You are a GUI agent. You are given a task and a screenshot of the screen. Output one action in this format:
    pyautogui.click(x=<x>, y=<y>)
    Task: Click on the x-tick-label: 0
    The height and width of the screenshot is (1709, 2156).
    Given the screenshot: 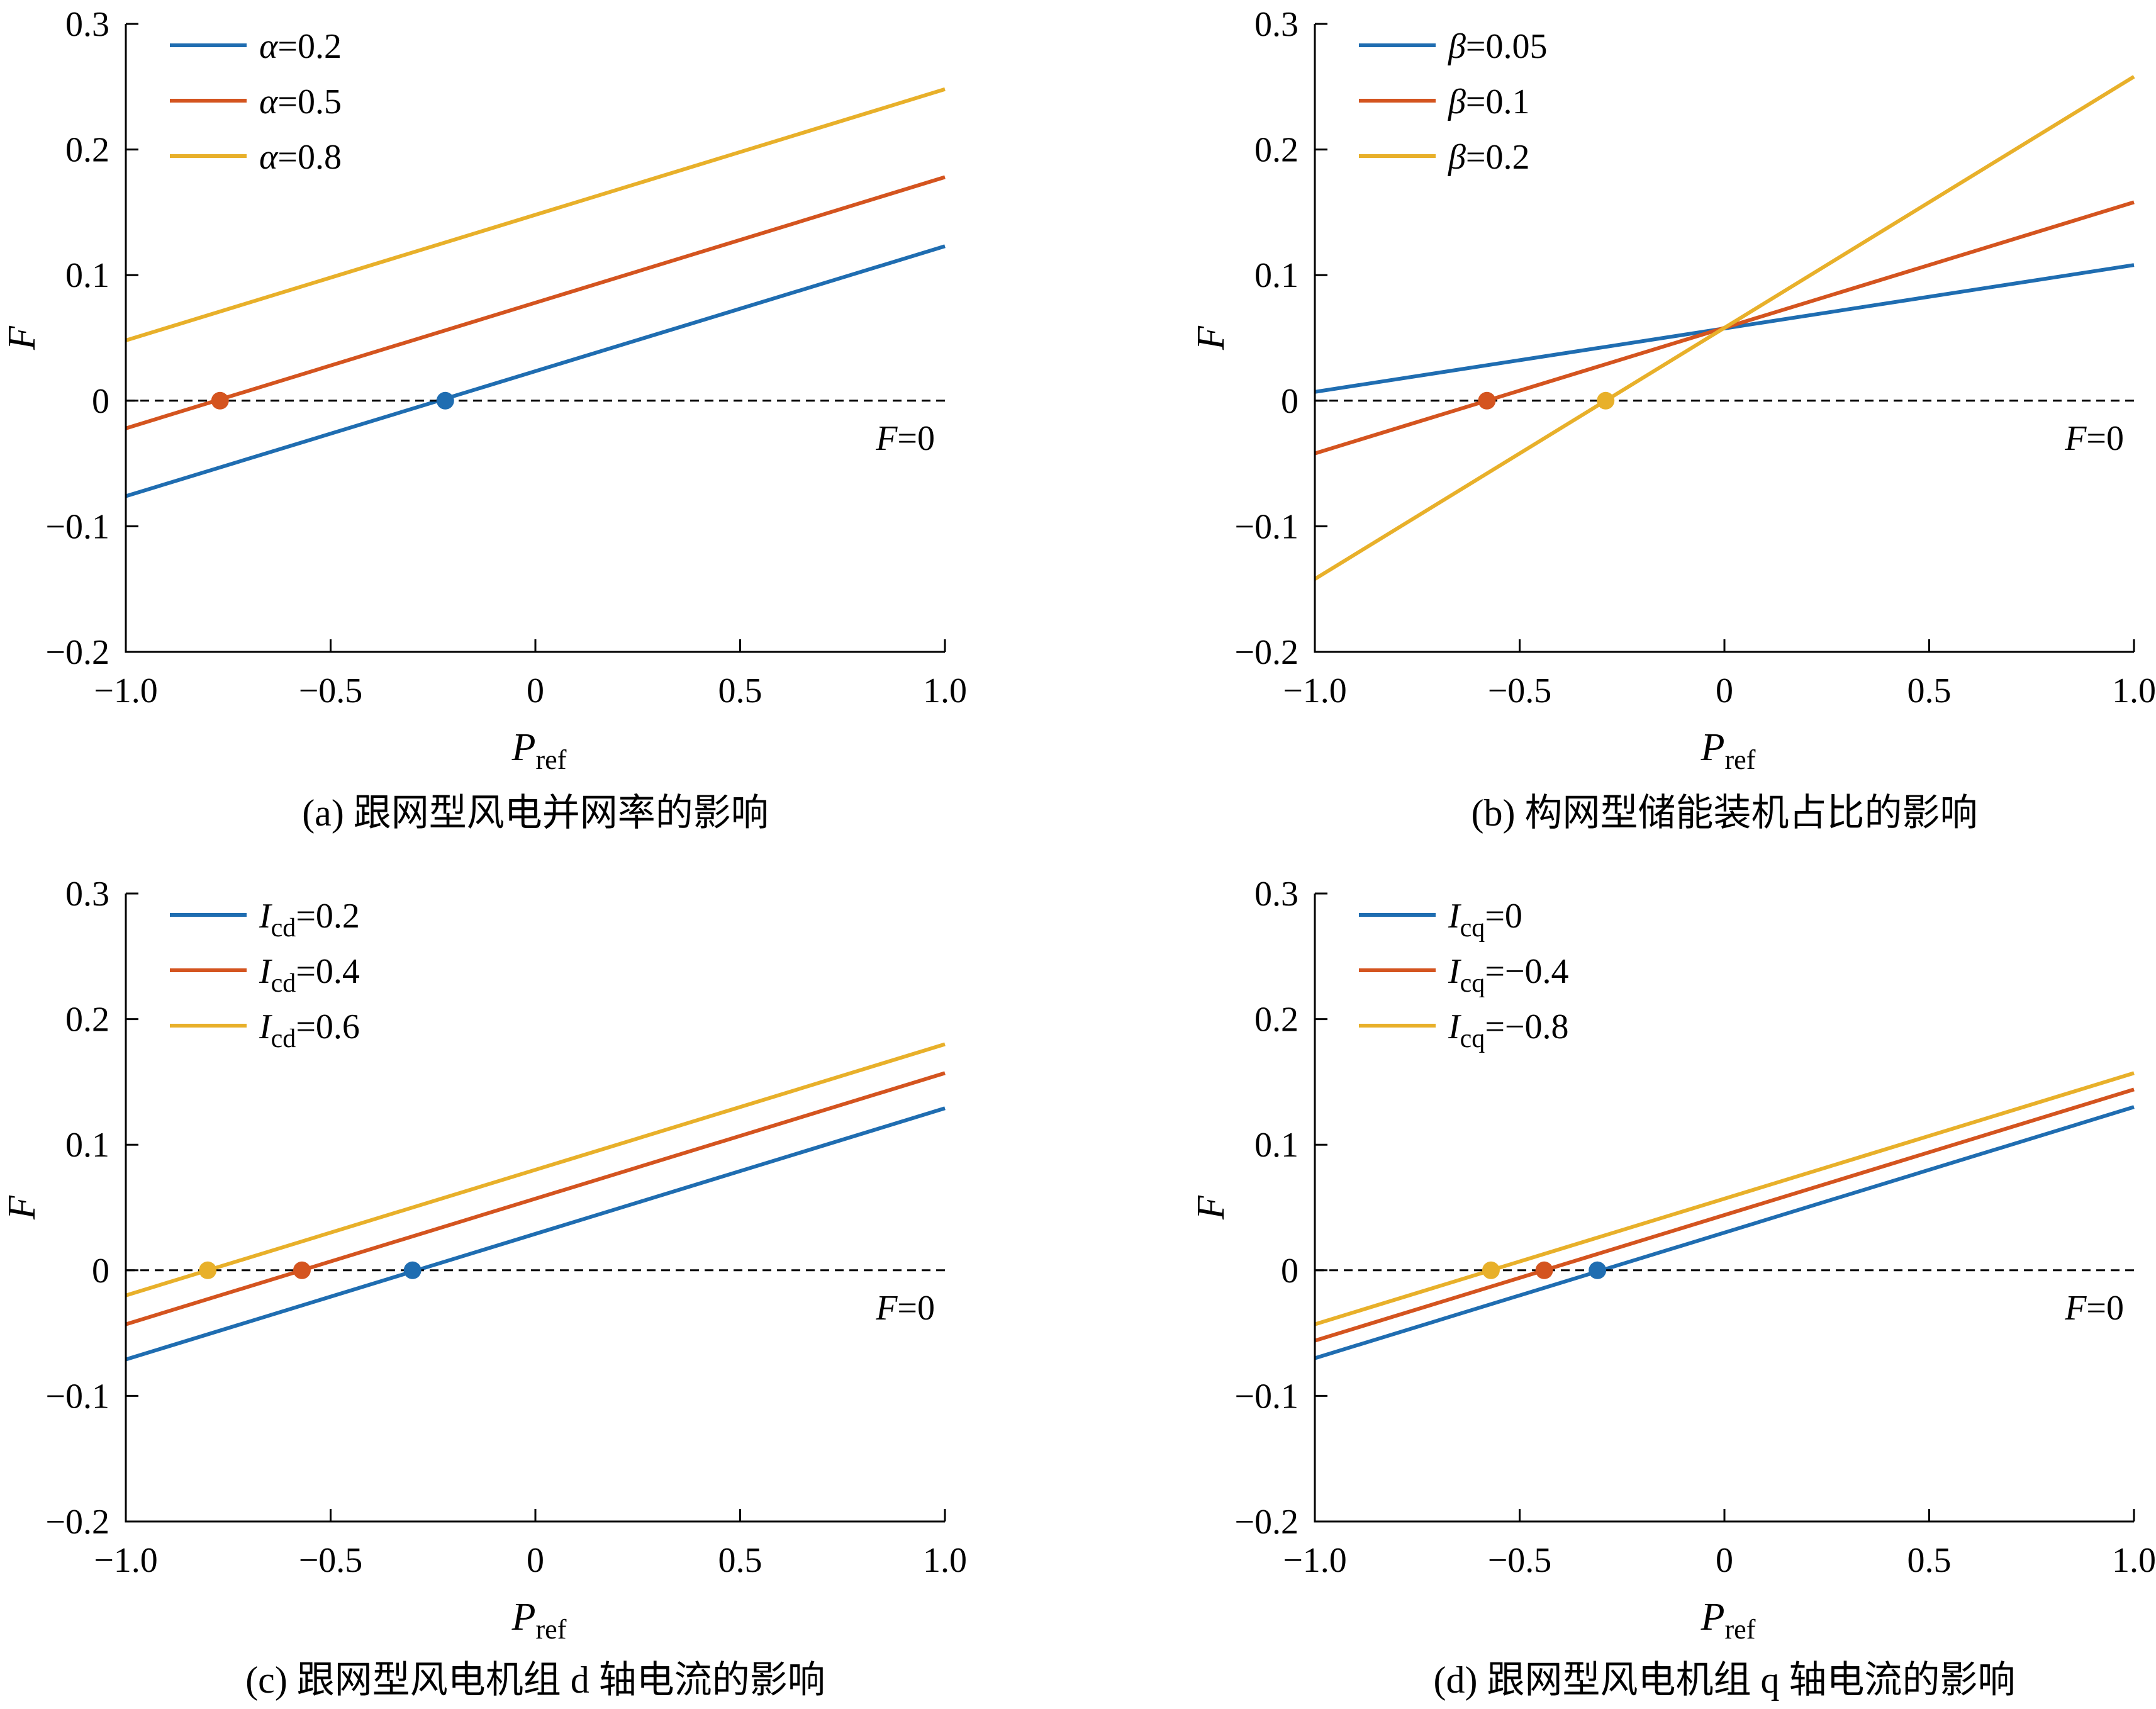 What is the action you would take?
    pyautogui.click(x=1725, y=1561)
    